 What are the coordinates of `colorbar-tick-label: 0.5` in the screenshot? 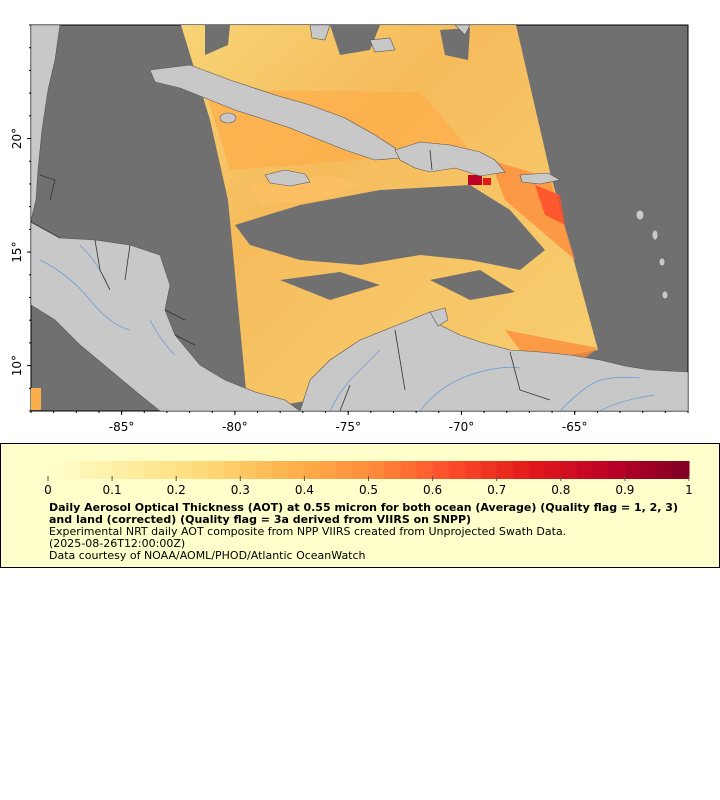 It's located at (368, 490).